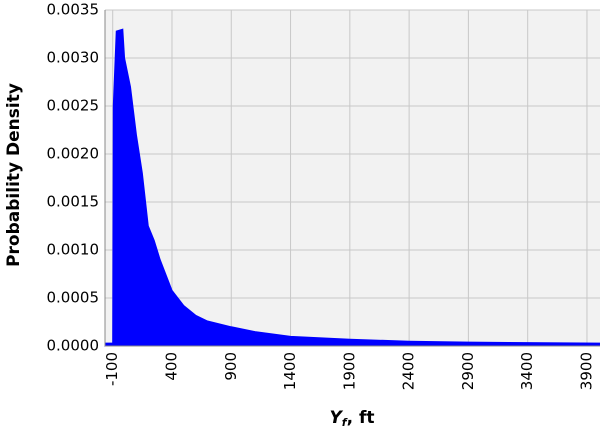  Describe the element at coordinates (73, 298) in the screenshot. I see `y-tick-label: 0.0005` at that location.